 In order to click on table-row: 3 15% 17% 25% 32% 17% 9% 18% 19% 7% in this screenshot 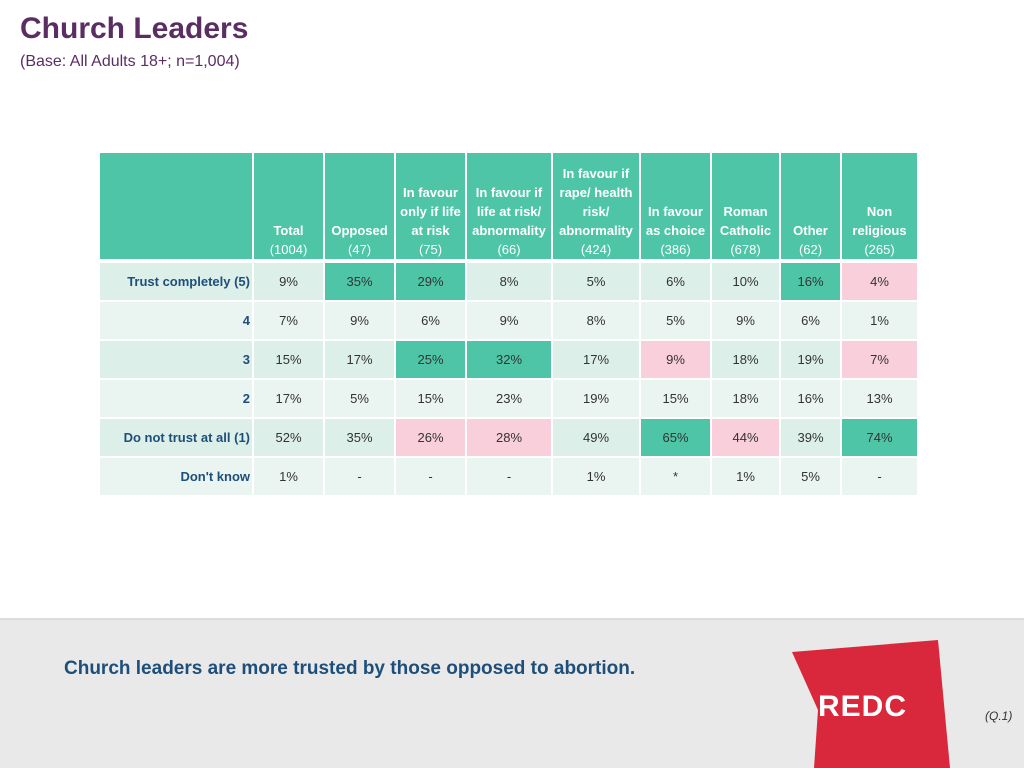, I will do `click(508, 360)`.